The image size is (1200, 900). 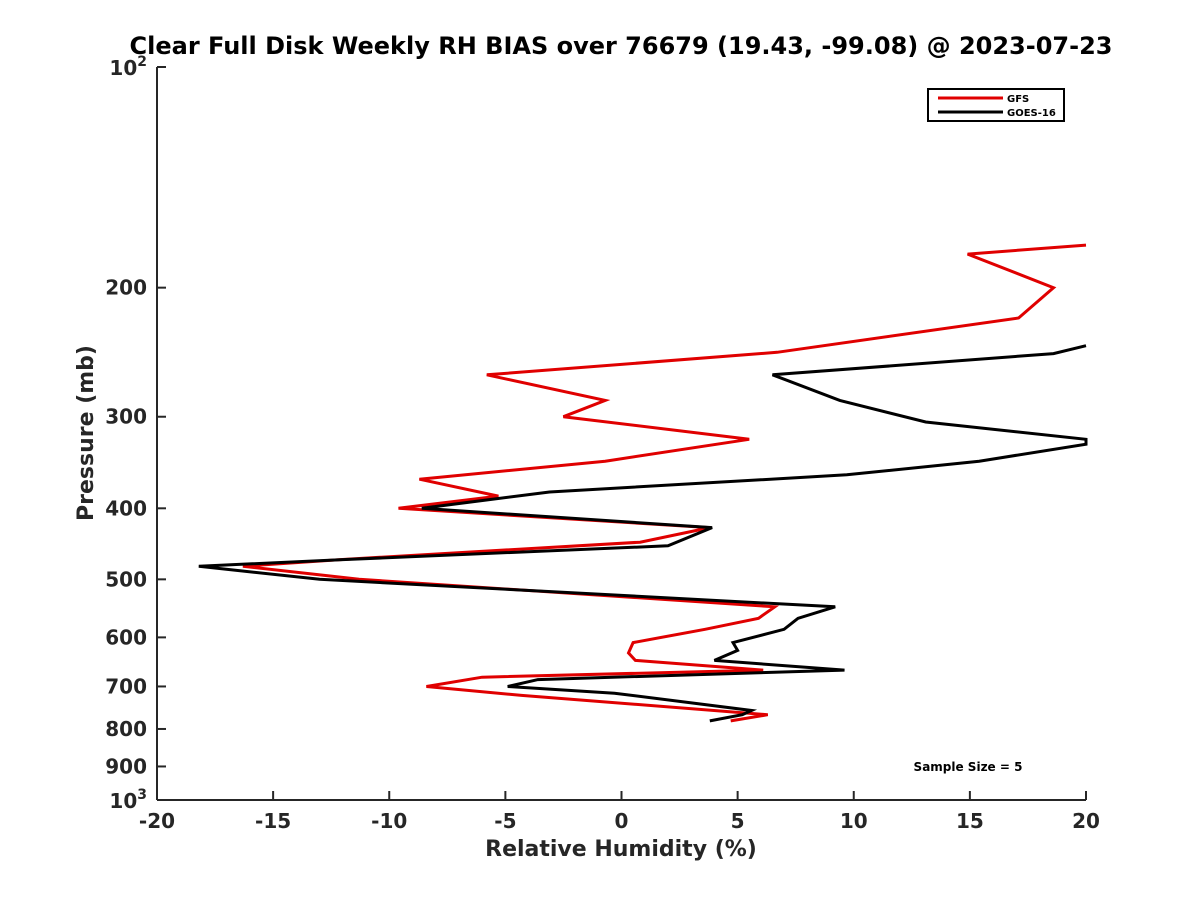 I want to click on y-tick-label: 200, so click(x=126, y=288).